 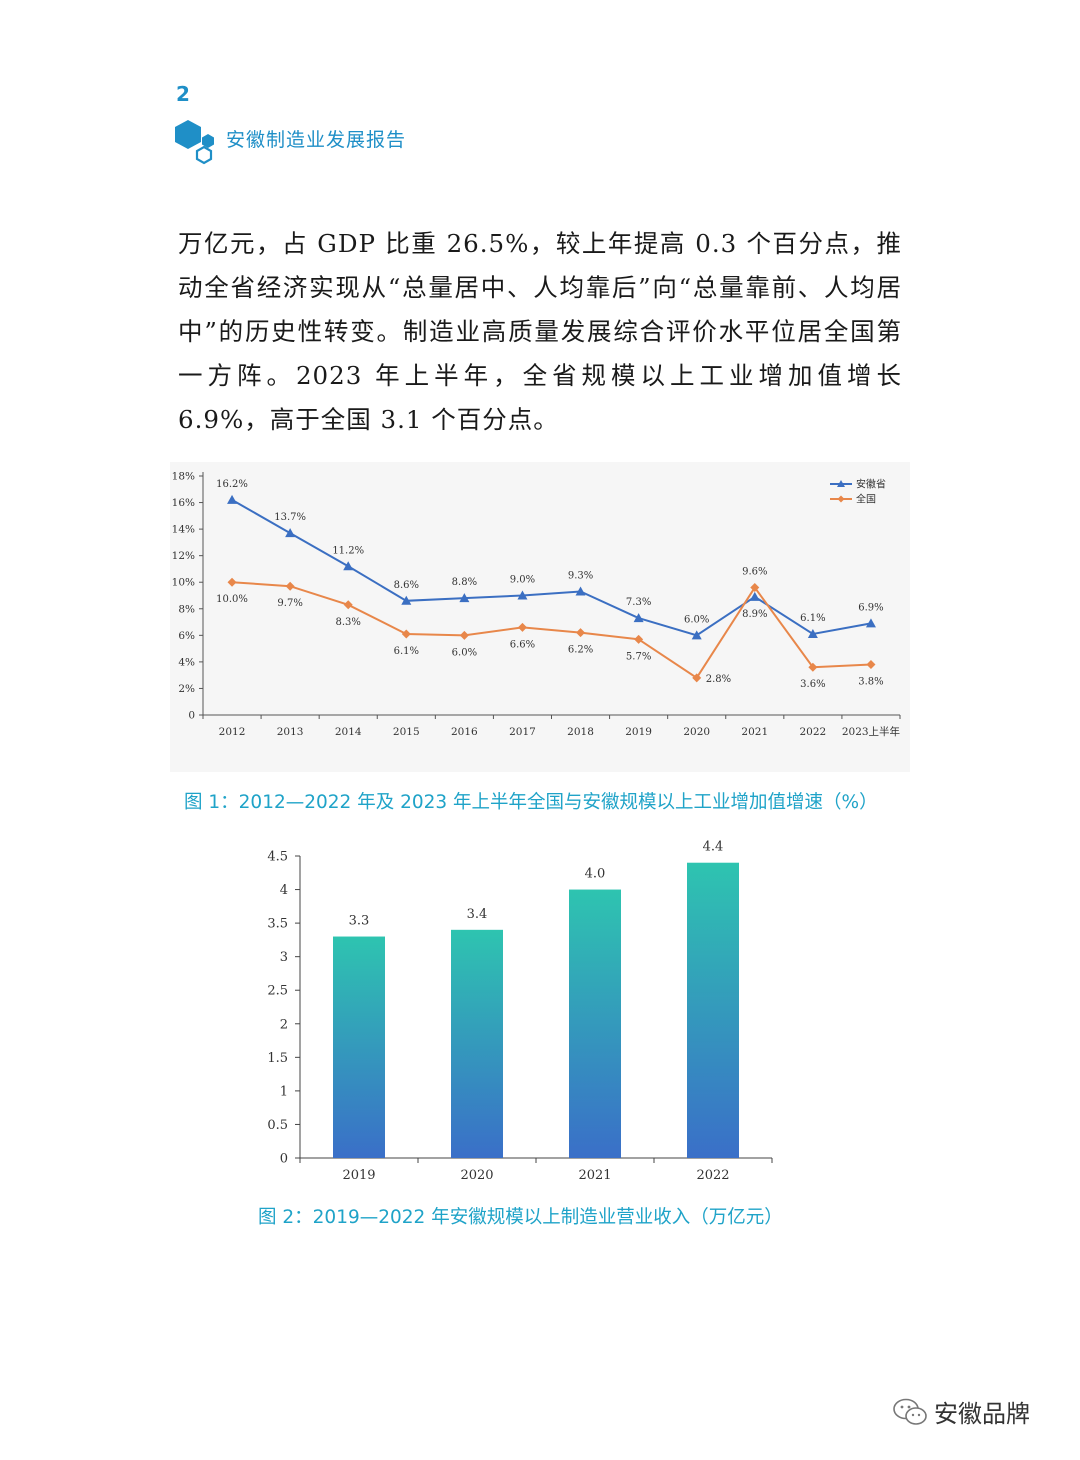 What do you see at coordinates (406, 732) in the screenshot?
I see `chart1-x-tick-label: 2015` at bounding box center [406, 732].